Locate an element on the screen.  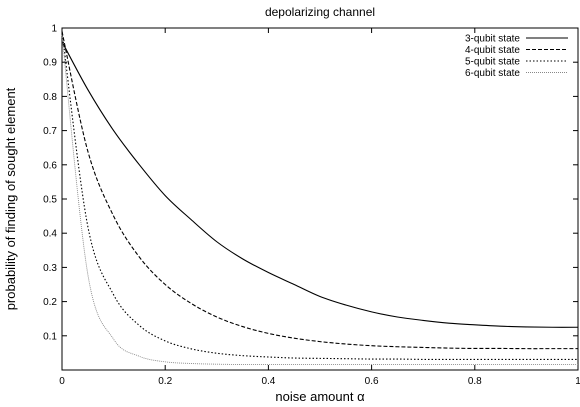
x-tick-label: 1 is located at coordinates (577, 381).